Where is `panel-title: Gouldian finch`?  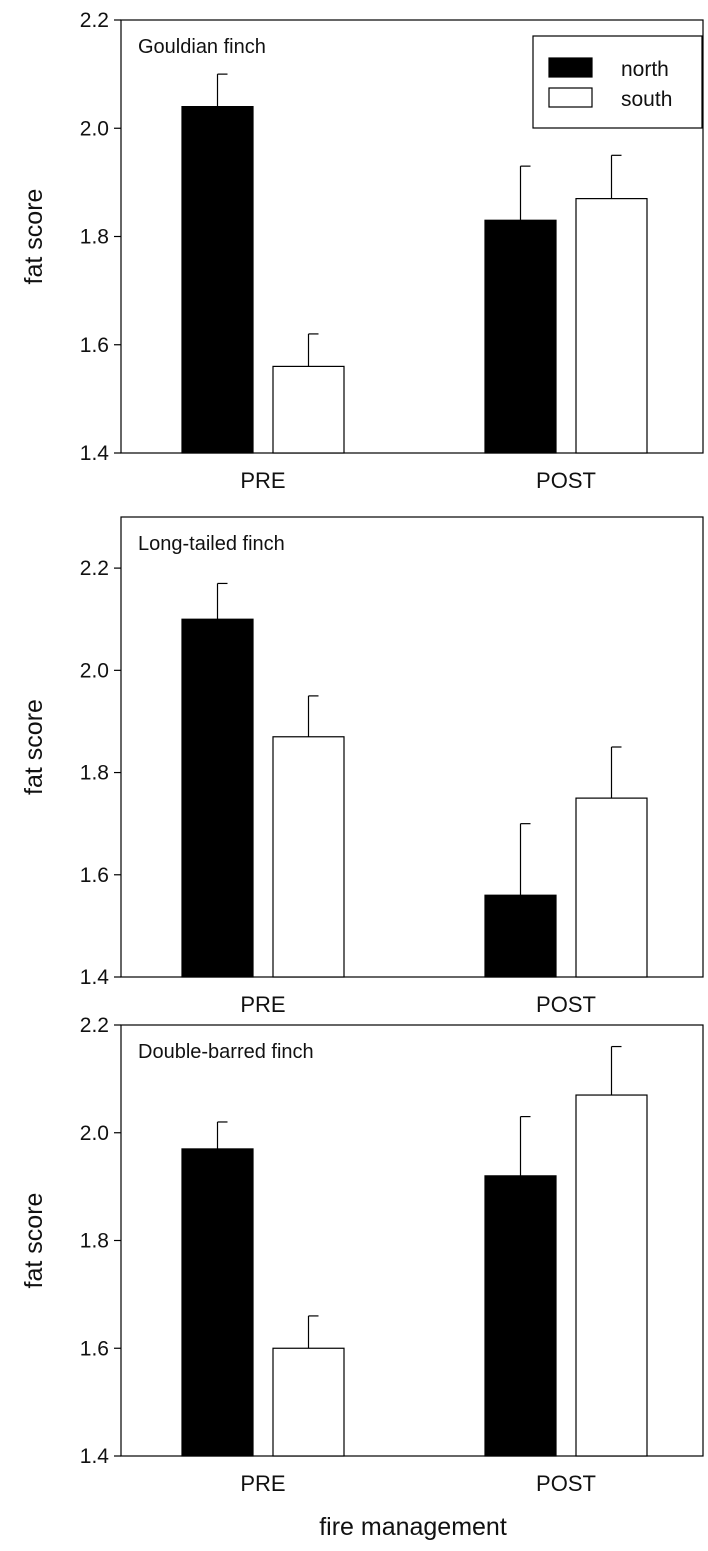
panel-title: Gouldian finch is located at coordinates (202, 47).